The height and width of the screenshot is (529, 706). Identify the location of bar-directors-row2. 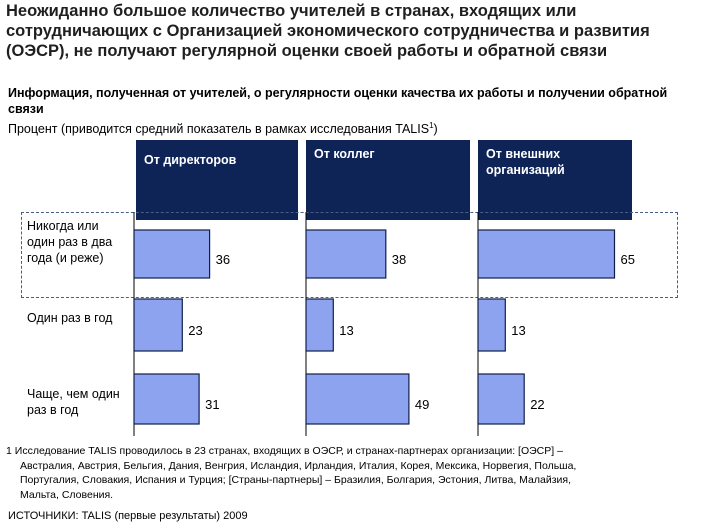
(158, 325).